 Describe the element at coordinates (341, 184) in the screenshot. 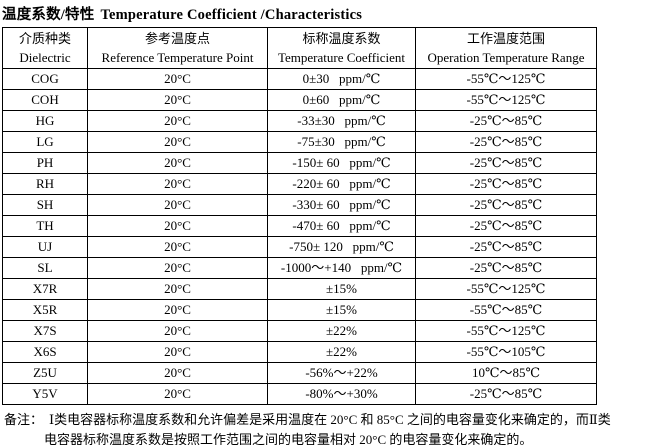

I see `table-cell: -220± 60 ppm/℃` at that location.